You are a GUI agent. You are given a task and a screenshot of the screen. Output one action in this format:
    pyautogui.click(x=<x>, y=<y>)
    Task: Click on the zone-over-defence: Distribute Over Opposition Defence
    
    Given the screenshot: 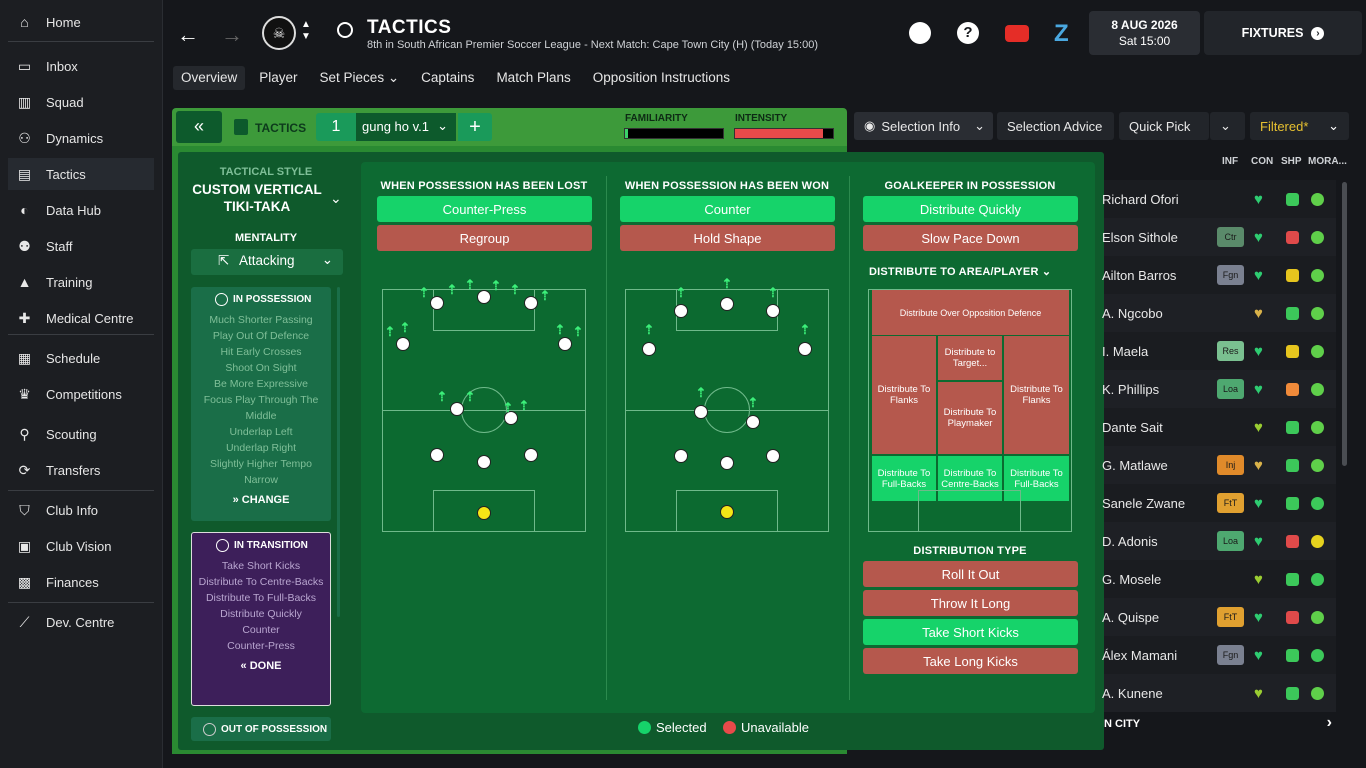 What is the action you would take?
    pyautogui.click(x=970, y=312)
    